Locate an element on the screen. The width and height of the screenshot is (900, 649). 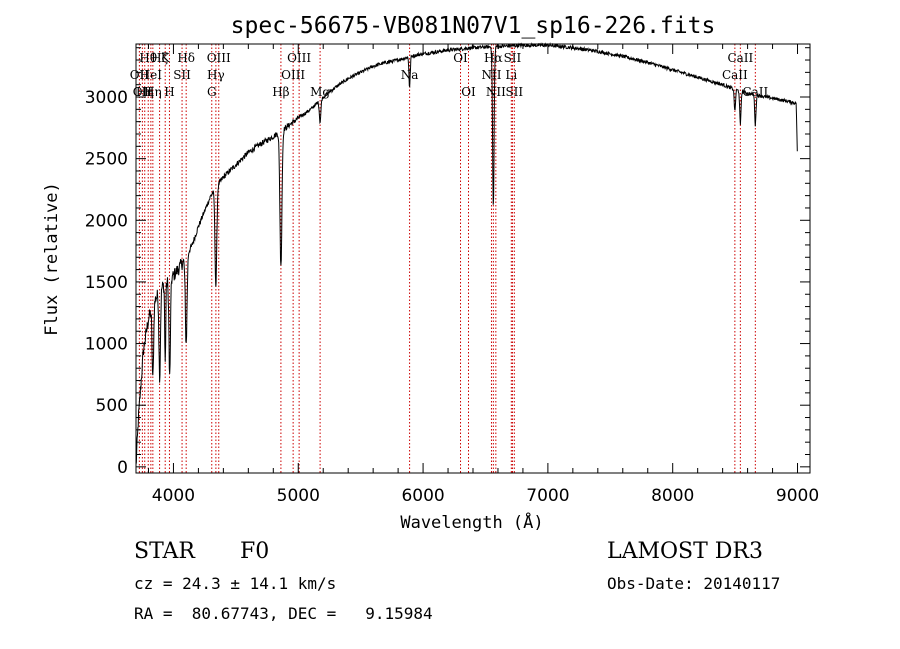
line-label: HeI is located at coordinates (151, 75).